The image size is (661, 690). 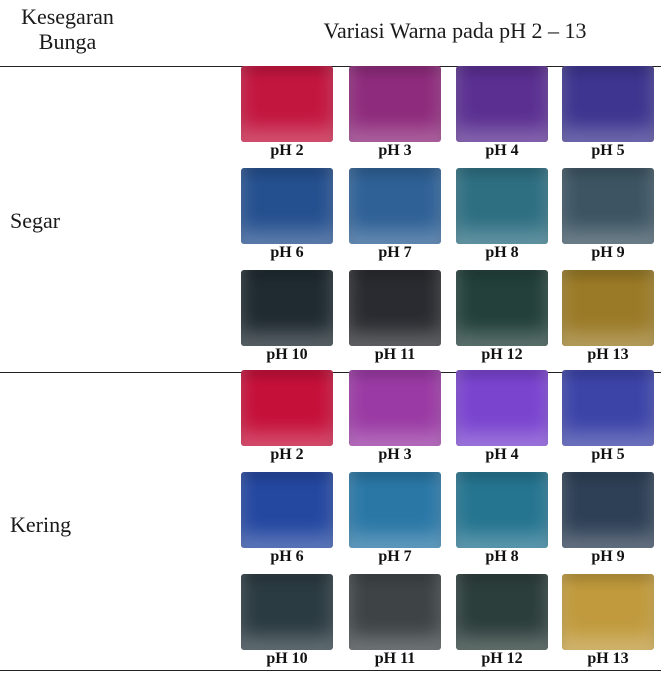 I want to click on header-freshness: Kesegaran Bunga, so click(x=67, y=29).